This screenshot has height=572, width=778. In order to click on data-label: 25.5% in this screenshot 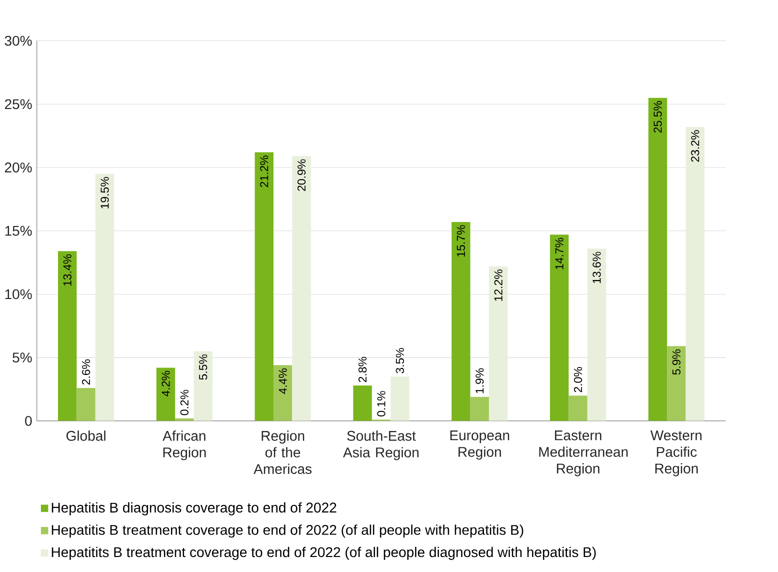, I will do `click(658, 117)`.